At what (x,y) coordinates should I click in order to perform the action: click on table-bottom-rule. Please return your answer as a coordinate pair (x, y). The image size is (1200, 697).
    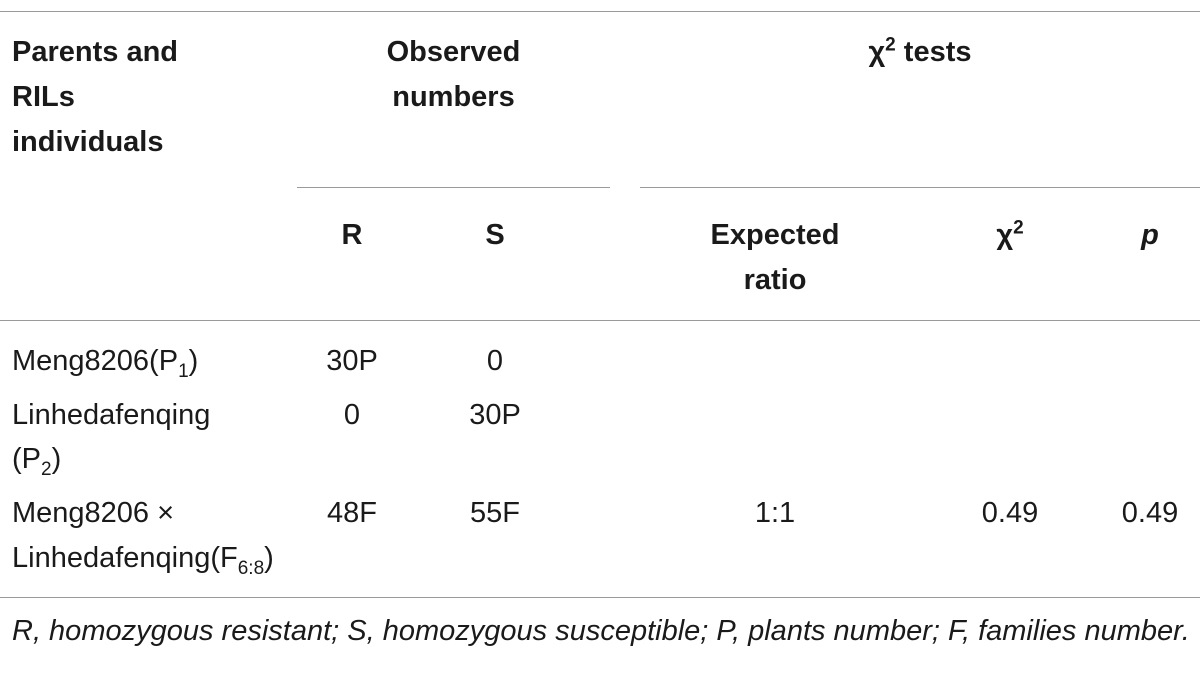
    Looking at the image, I should click on (600, 597).